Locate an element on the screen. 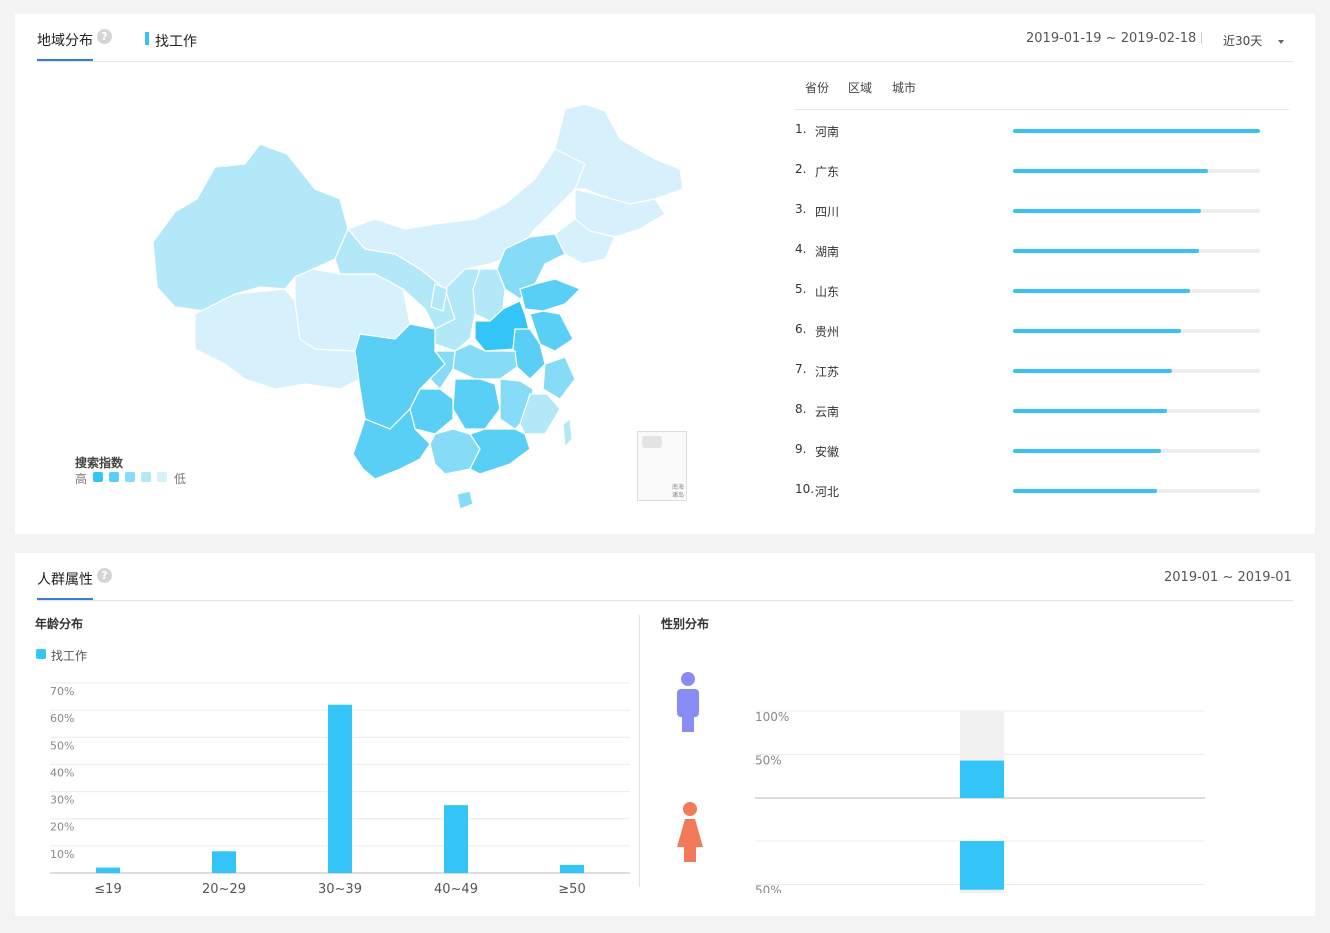 The width and height of the screenshot is (1330, 933). inset-label-line-2: 诸岛 is located at coordinates (678, 495).